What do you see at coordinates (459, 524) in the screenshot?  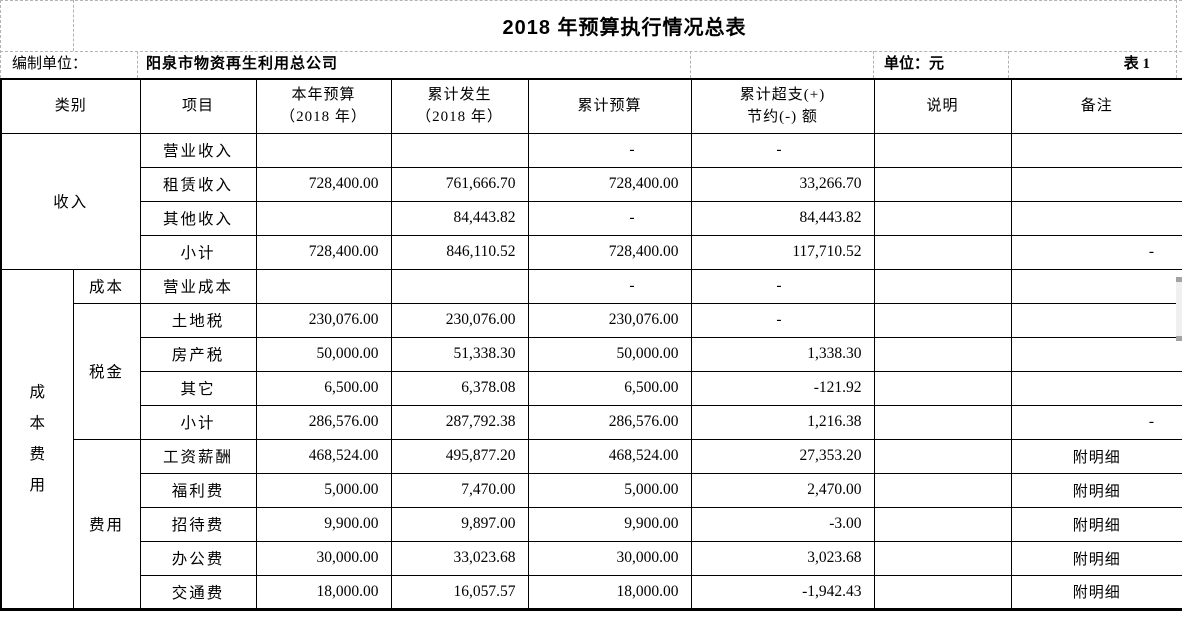 I see `amount-cell: 9,897.00` at bounding box center [459, 524].